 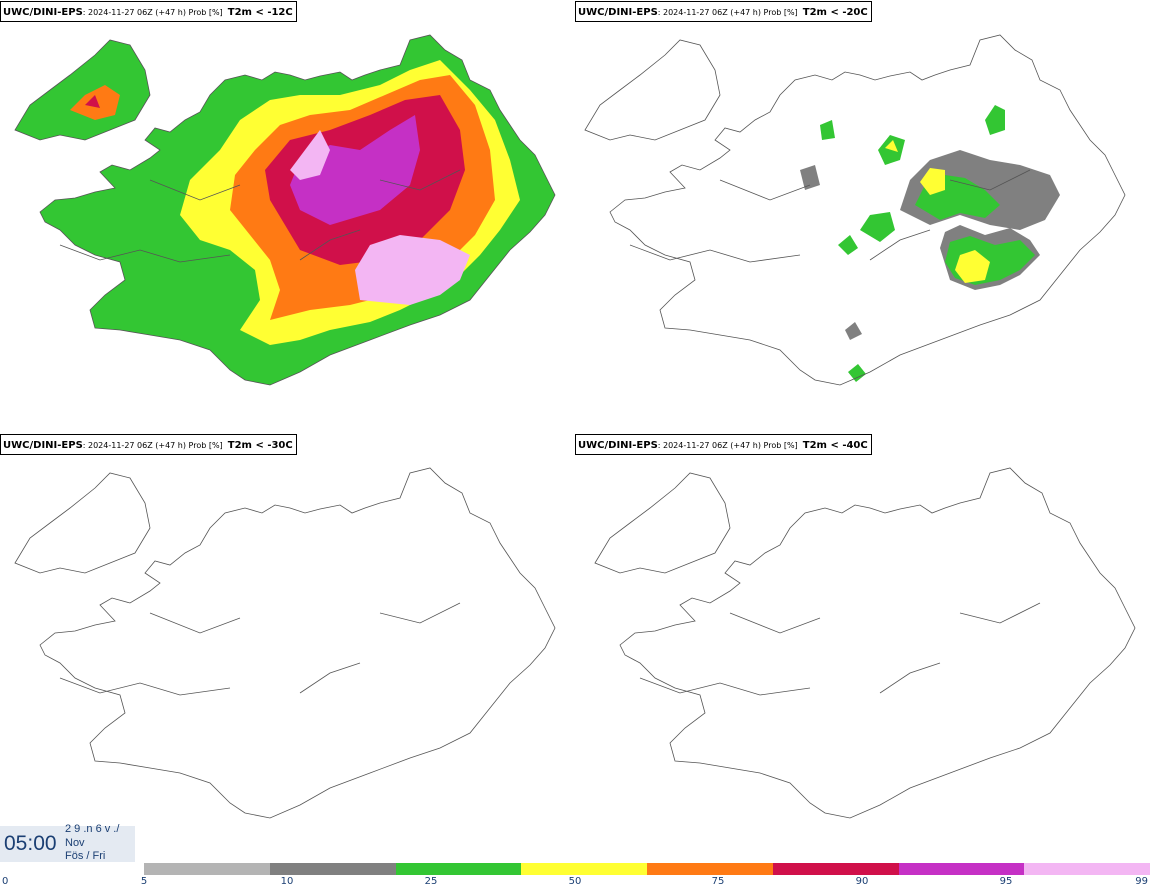 I want to click on legend-tick-label: 75, so click(x=718, y=881).